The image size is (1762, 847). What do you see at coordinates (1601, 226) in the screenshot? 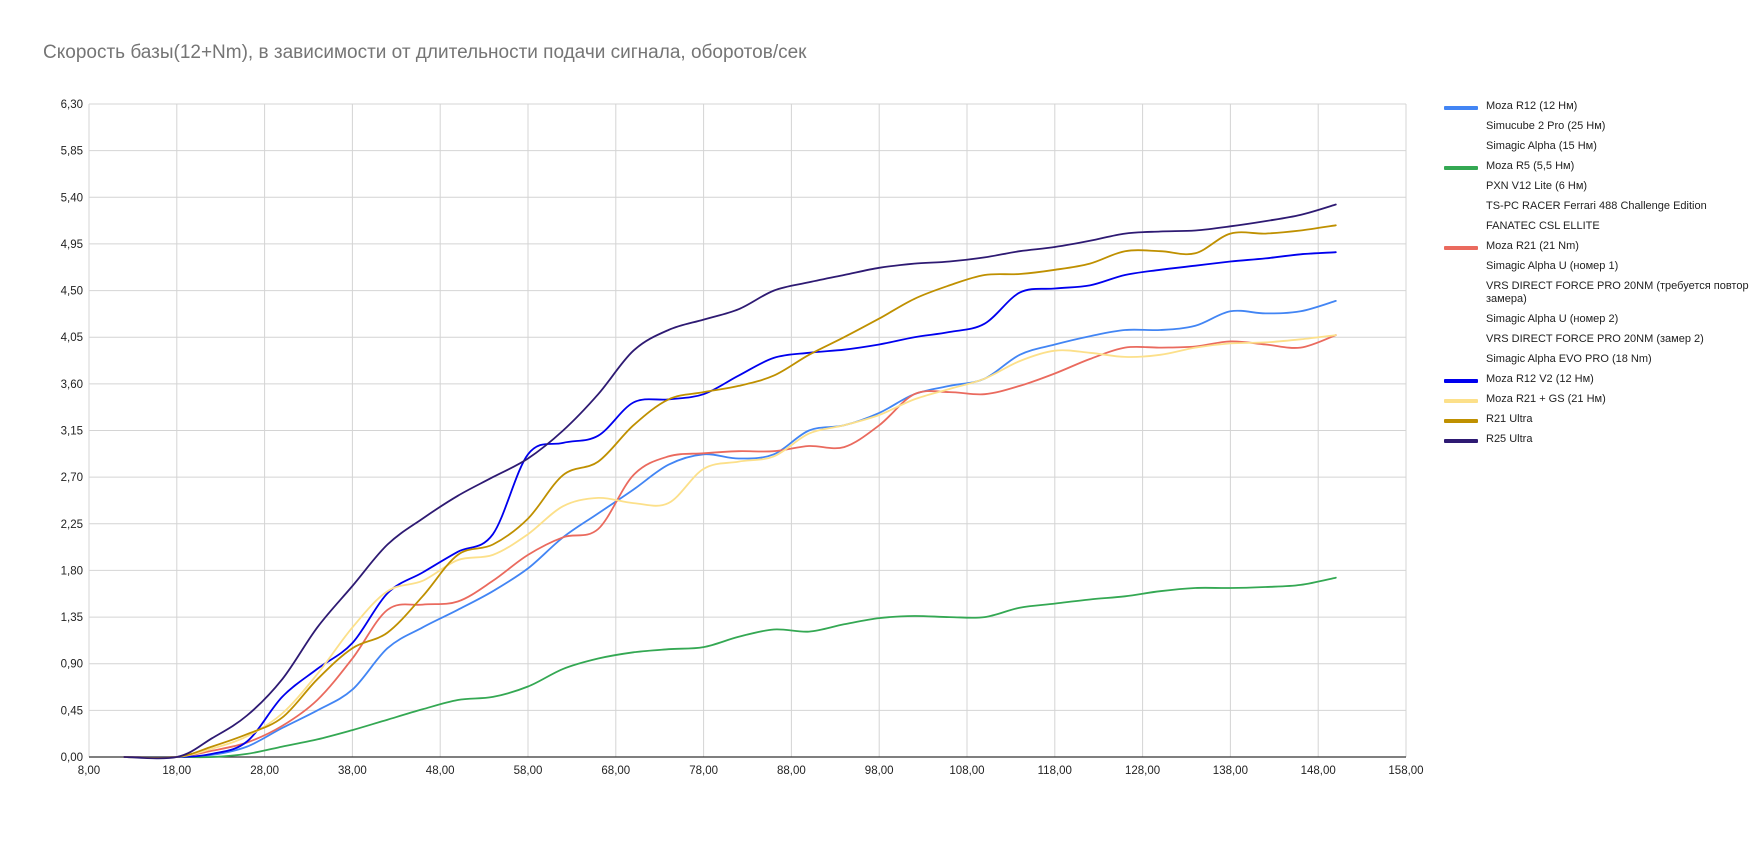
I see `legend-item: FANATEC CSL ELLITE` at bounding box center [1601, 226].